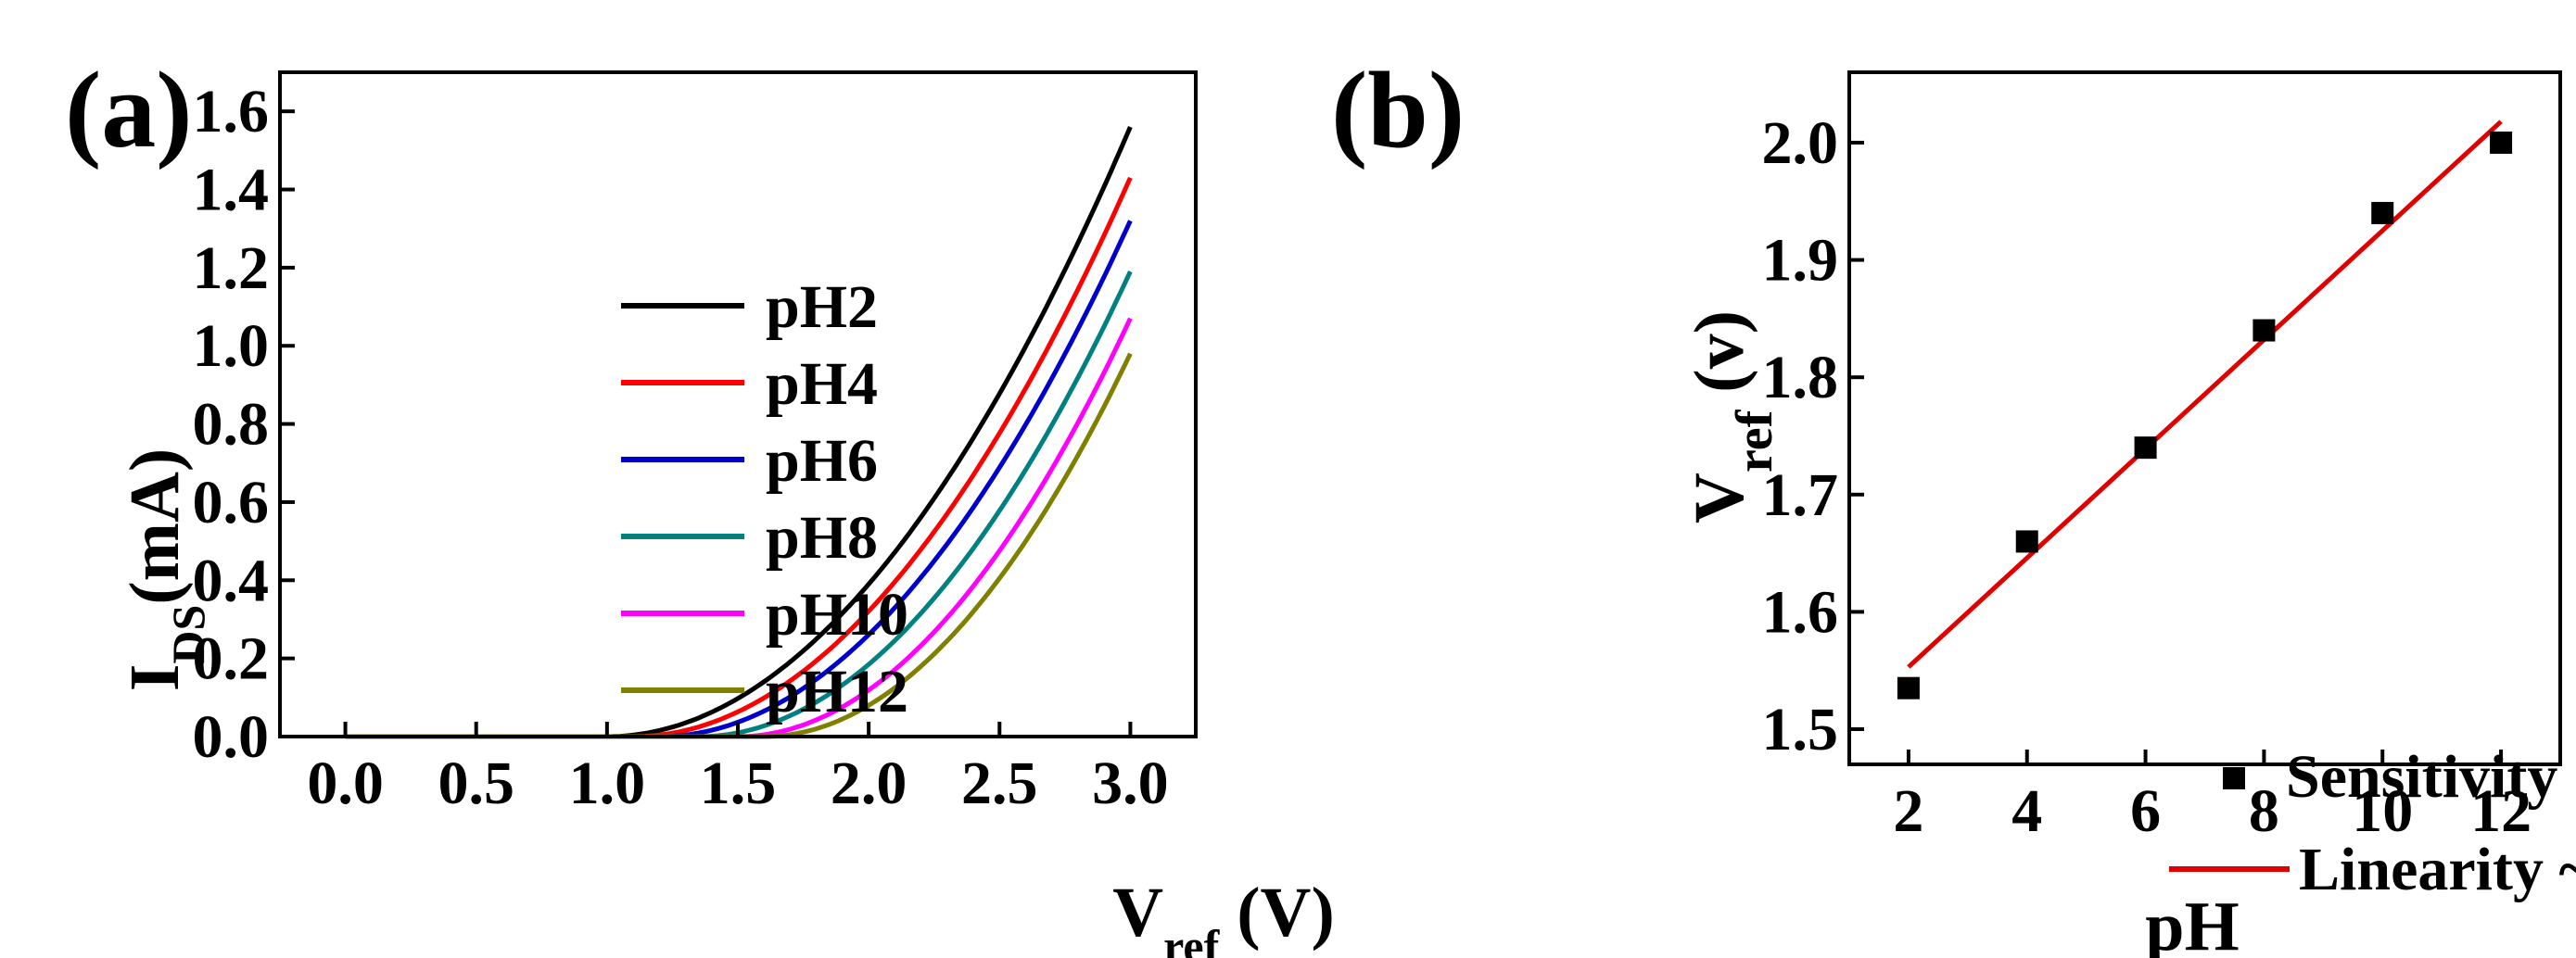 This screenshot has height=958, width=2576. Describe the element at coordinates (231, 425) in the screenshot. I see `a-y-tick-label: 0.8` at that location.